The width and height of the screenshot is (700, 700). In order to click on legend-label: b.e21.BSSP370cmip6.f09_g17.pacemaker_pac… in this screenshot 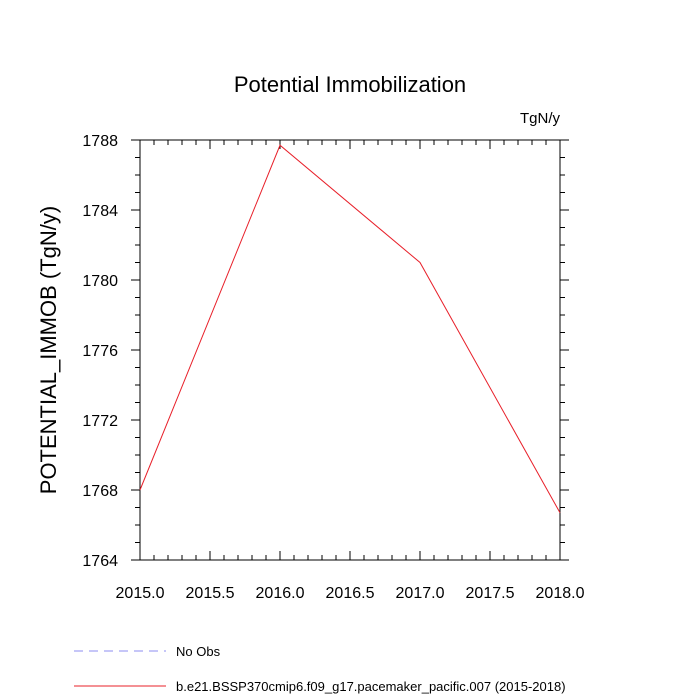, I will do `click(371, 686)`.